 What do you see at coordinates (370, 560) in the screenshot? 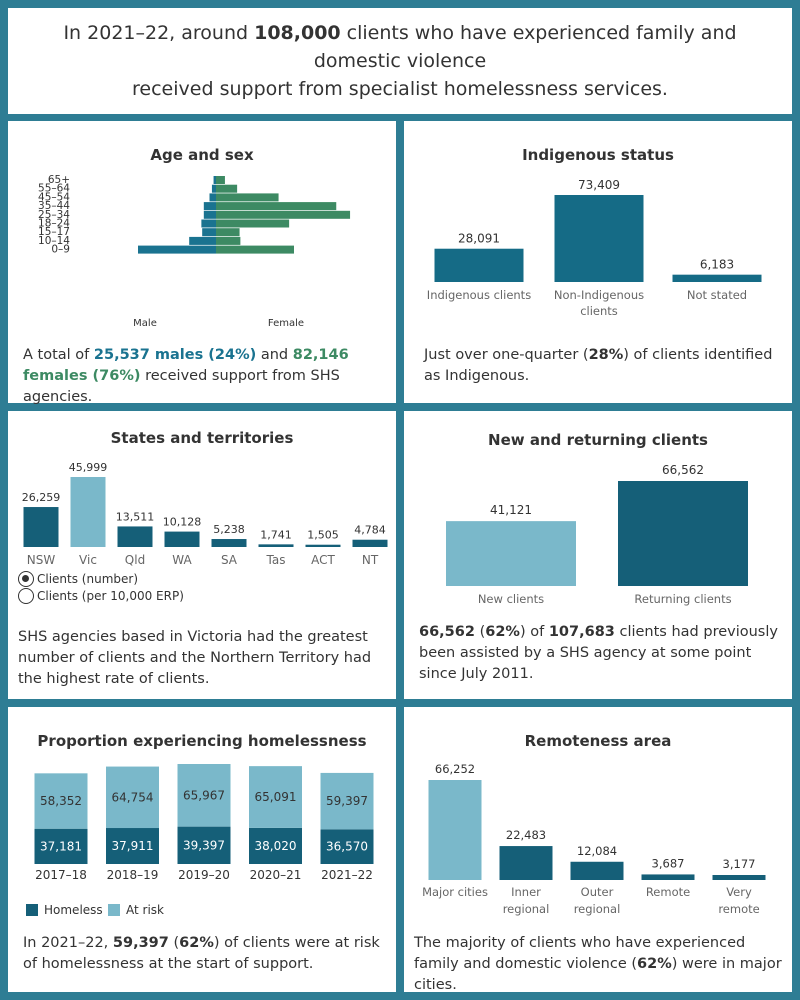
I see `state-label-nt: NT` at bounding box center [370, 560].